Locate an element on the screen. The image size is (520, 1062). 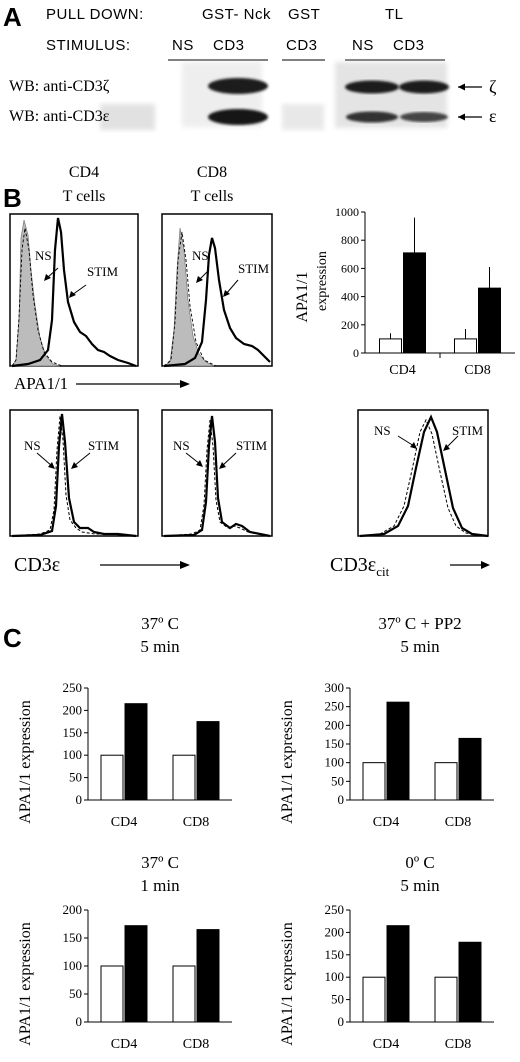
stimulus-cd3-1: CD3 is located at coordinates (229, 45).